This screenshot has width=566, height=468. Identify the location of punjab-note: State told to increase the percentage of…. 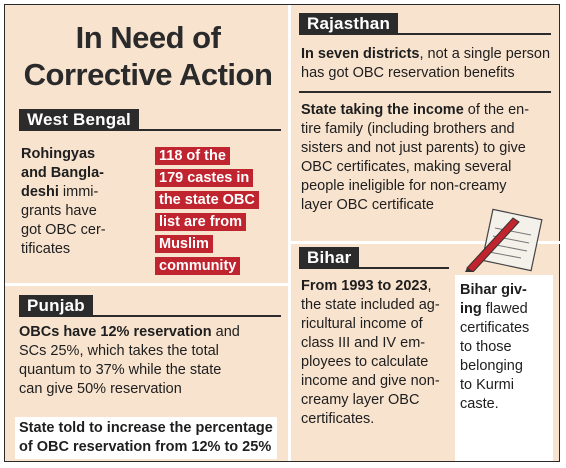
(146, 437).